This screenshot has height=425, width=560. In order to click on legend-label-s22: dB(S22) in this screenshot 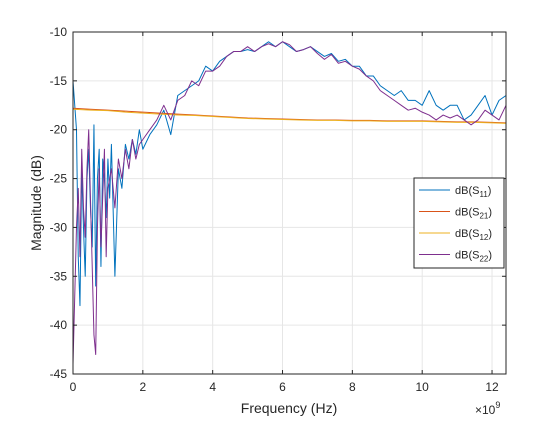, I will do `click(473, 257)`.